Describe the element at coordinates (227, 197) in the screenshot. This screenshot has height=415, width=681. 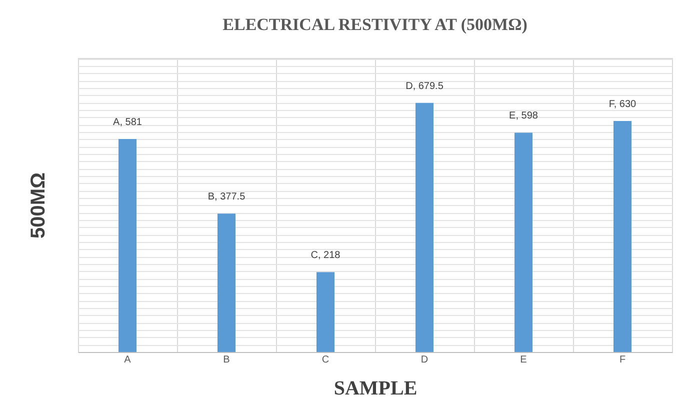
I see `data-label: B, 377.5` at that location.